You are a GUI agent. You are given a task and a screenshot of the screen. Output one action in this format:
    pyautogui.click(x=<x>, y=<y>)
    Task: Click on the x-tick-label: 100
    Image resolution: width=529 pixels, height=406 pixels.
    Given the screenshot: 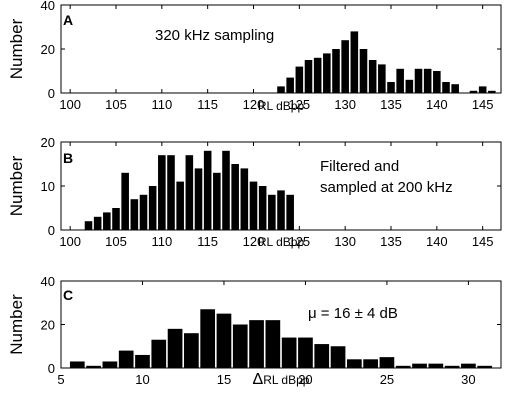 What is the action you would take?
    pyautogui.click(x=70, y=241)
    